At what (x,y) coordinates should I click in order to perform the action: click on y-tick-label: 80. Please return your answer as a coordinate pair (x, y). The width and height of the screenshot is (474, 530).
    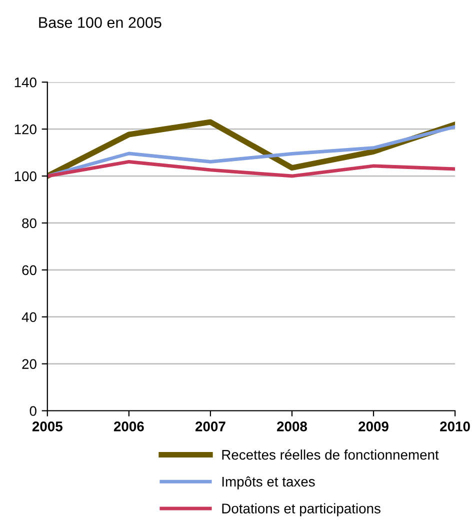
    Looking at the image, I should click on (29, 223).